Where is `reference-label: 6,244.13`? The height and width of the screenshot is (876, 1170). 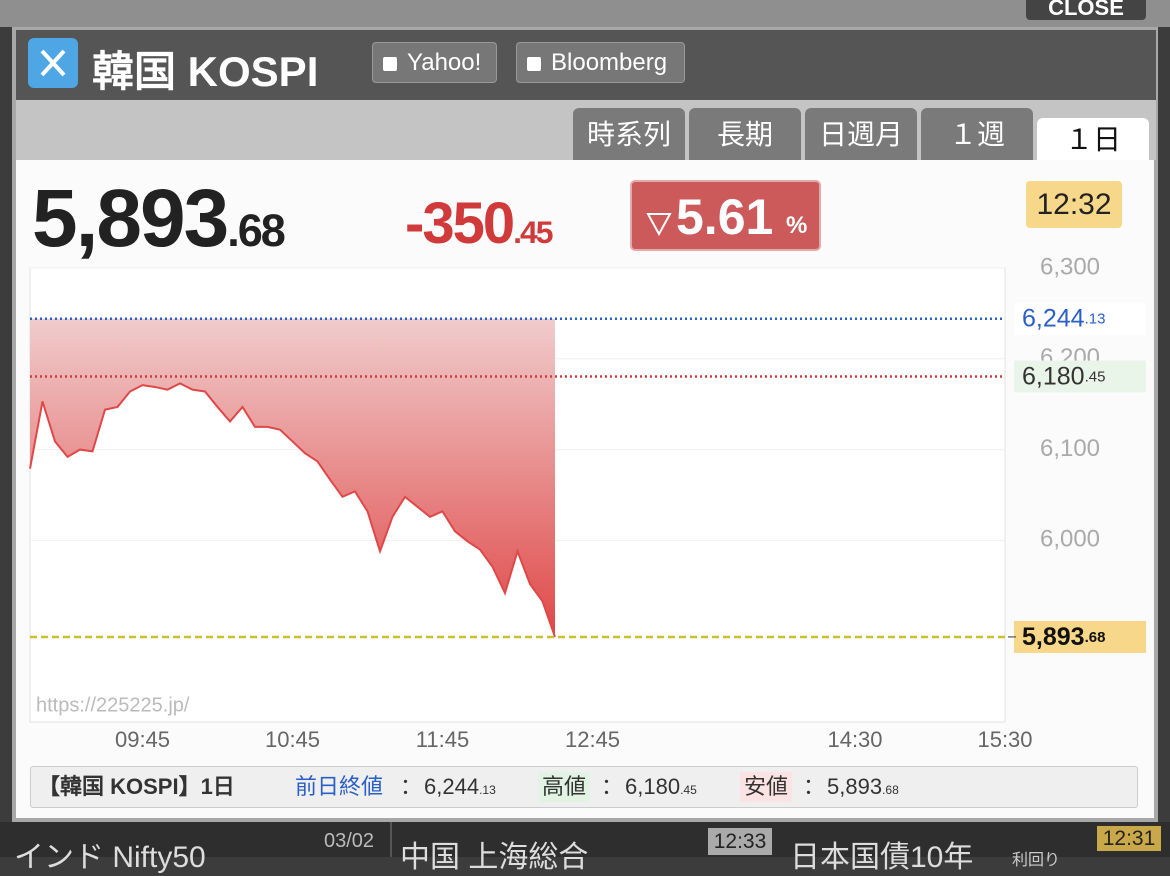
reference-label: 6,244.13 is located at coordinates (1063, 318).